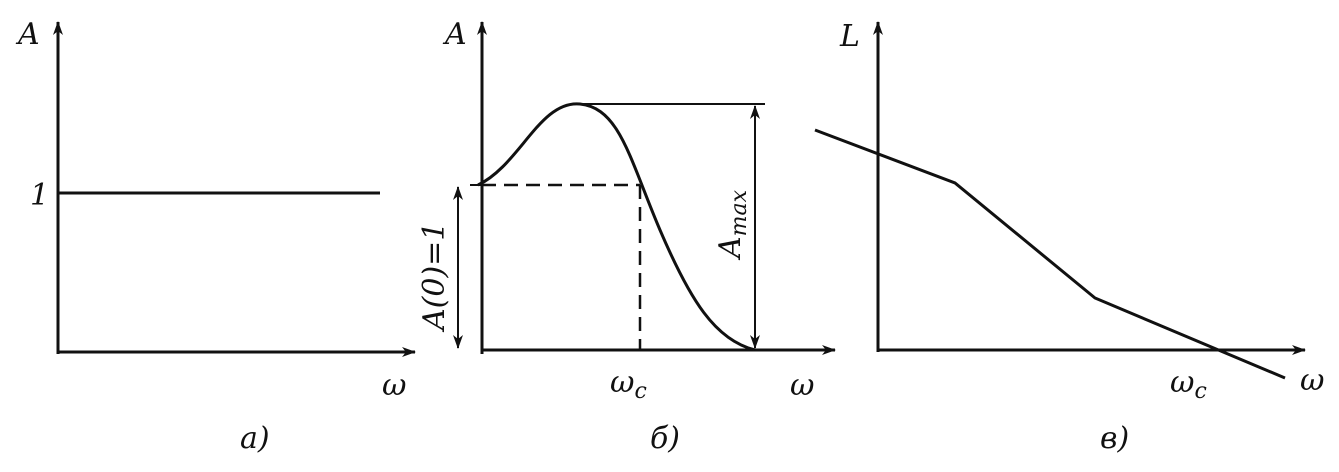 This screenshot has height=472, width=1339. Describe the element at coordinates (739, 212) in the screenshot. I see `peak-sub: max` at that location.